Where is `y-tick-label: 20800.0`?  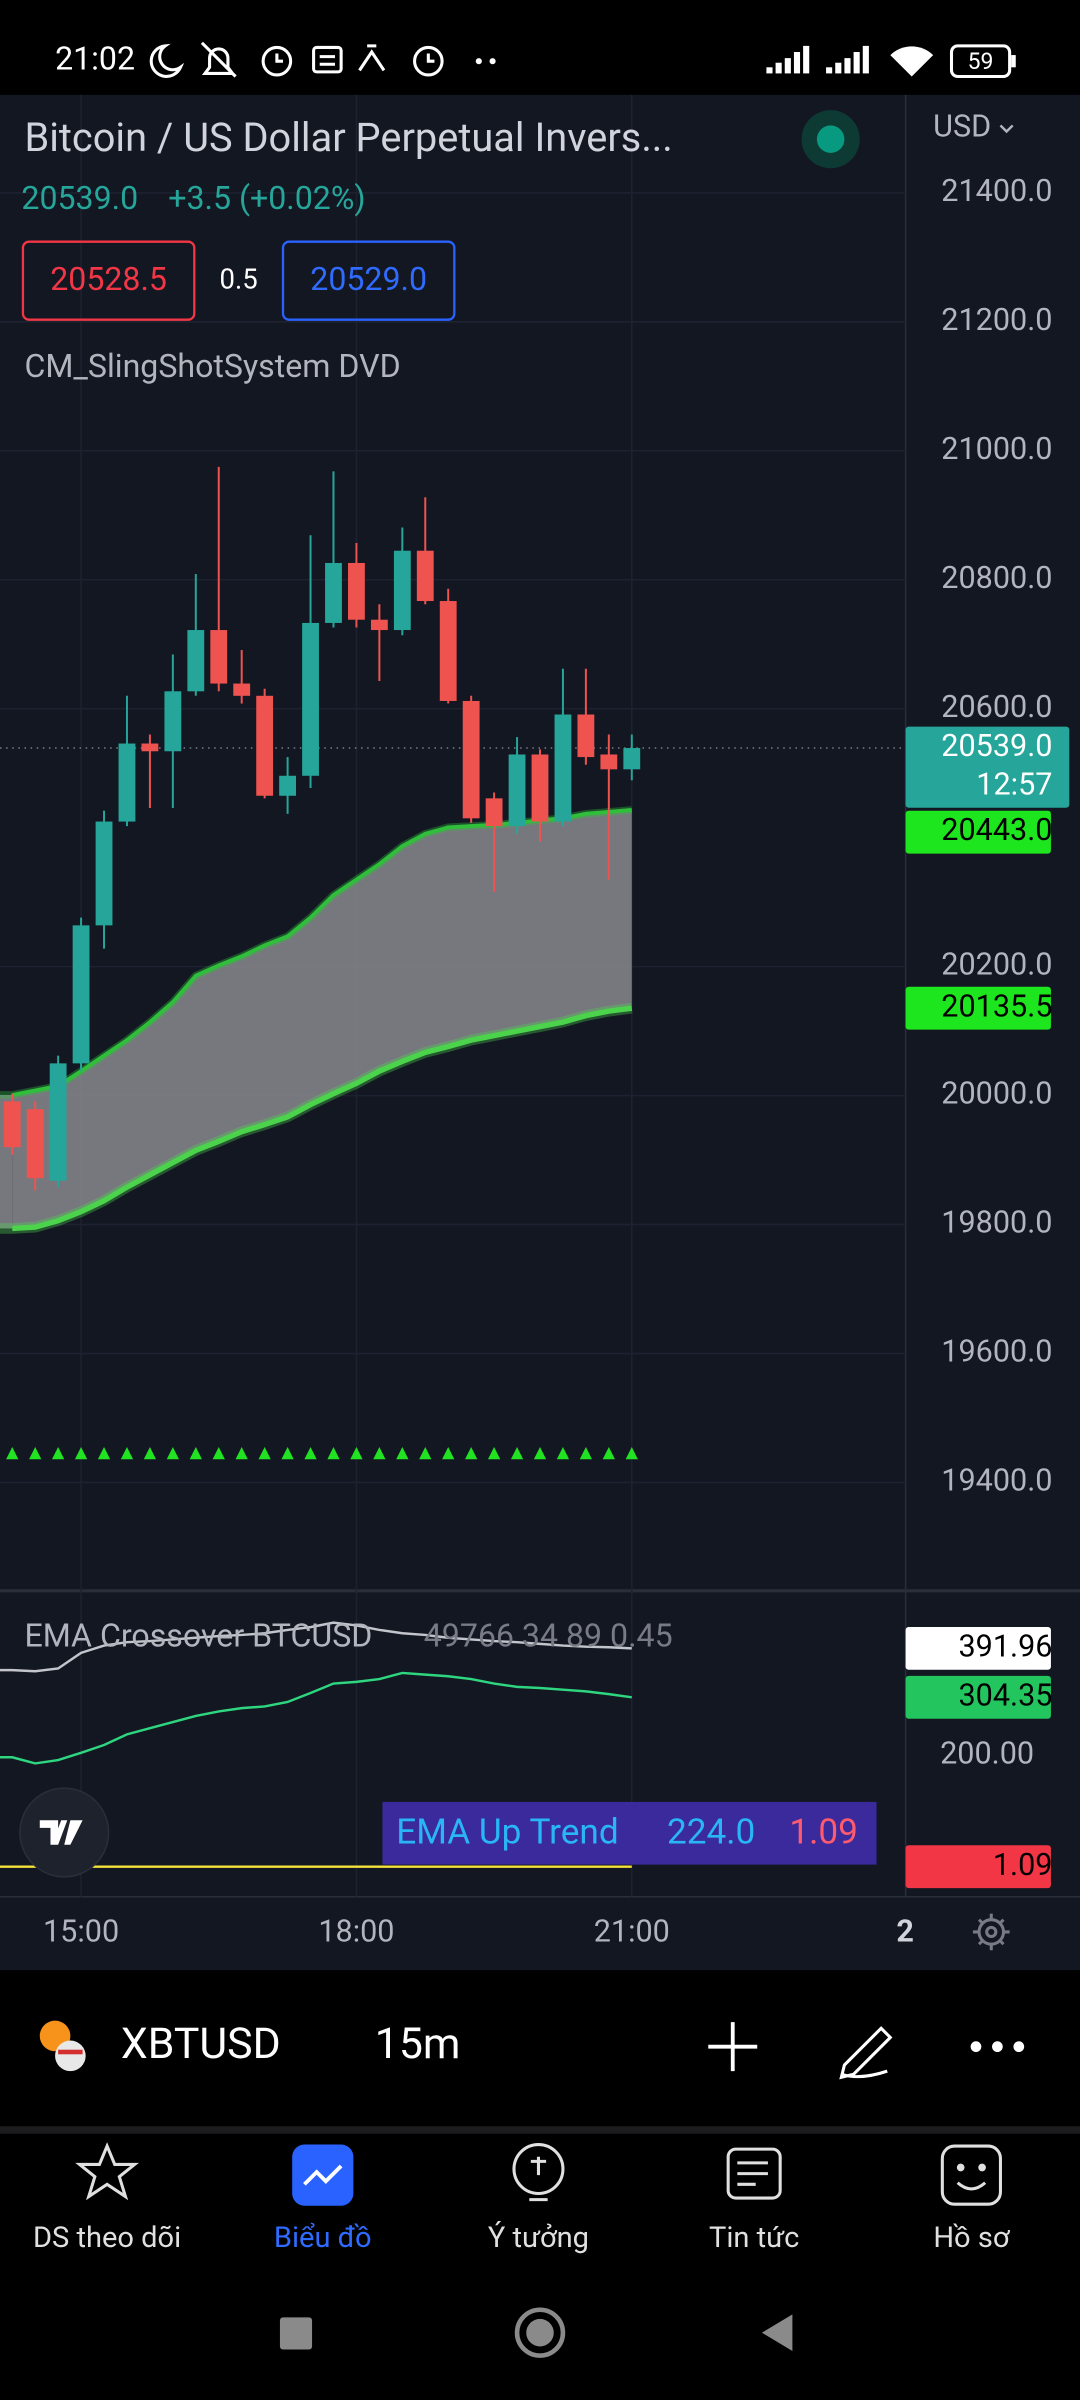 y-tick-label: 20800.0 is located at coordinates (996, 578).